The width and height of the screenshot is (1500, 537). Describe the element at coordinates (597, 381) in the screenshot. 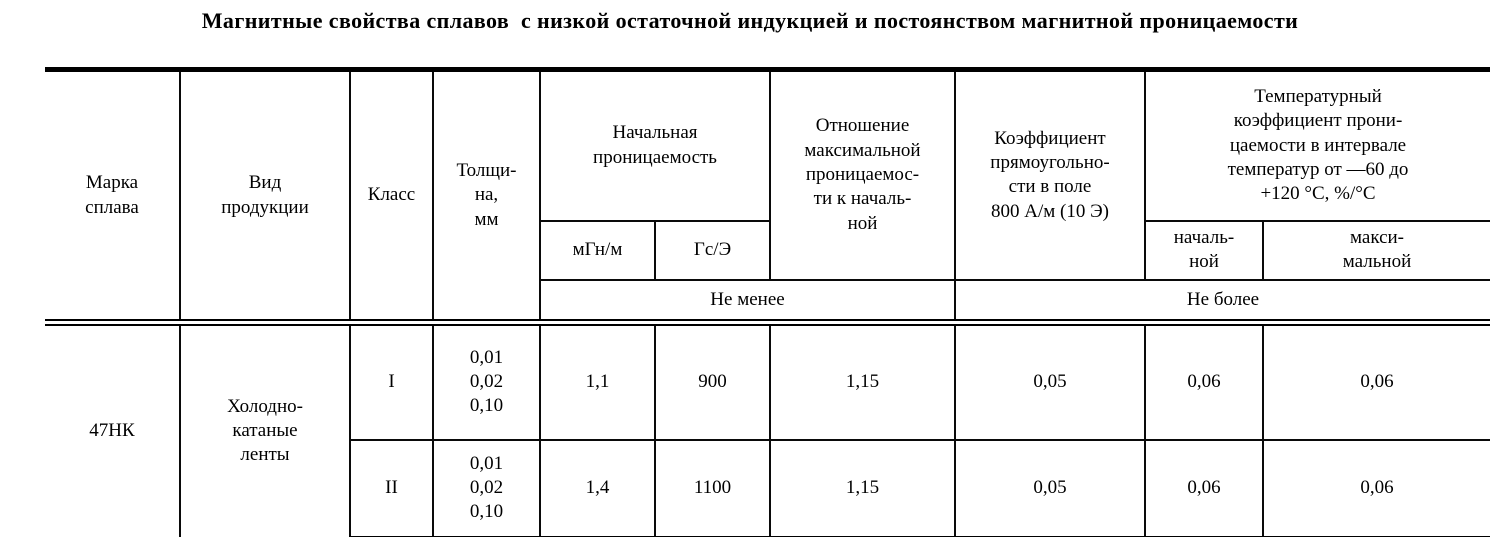

I see `cell-mgn-m-1: 1,1` at that location.